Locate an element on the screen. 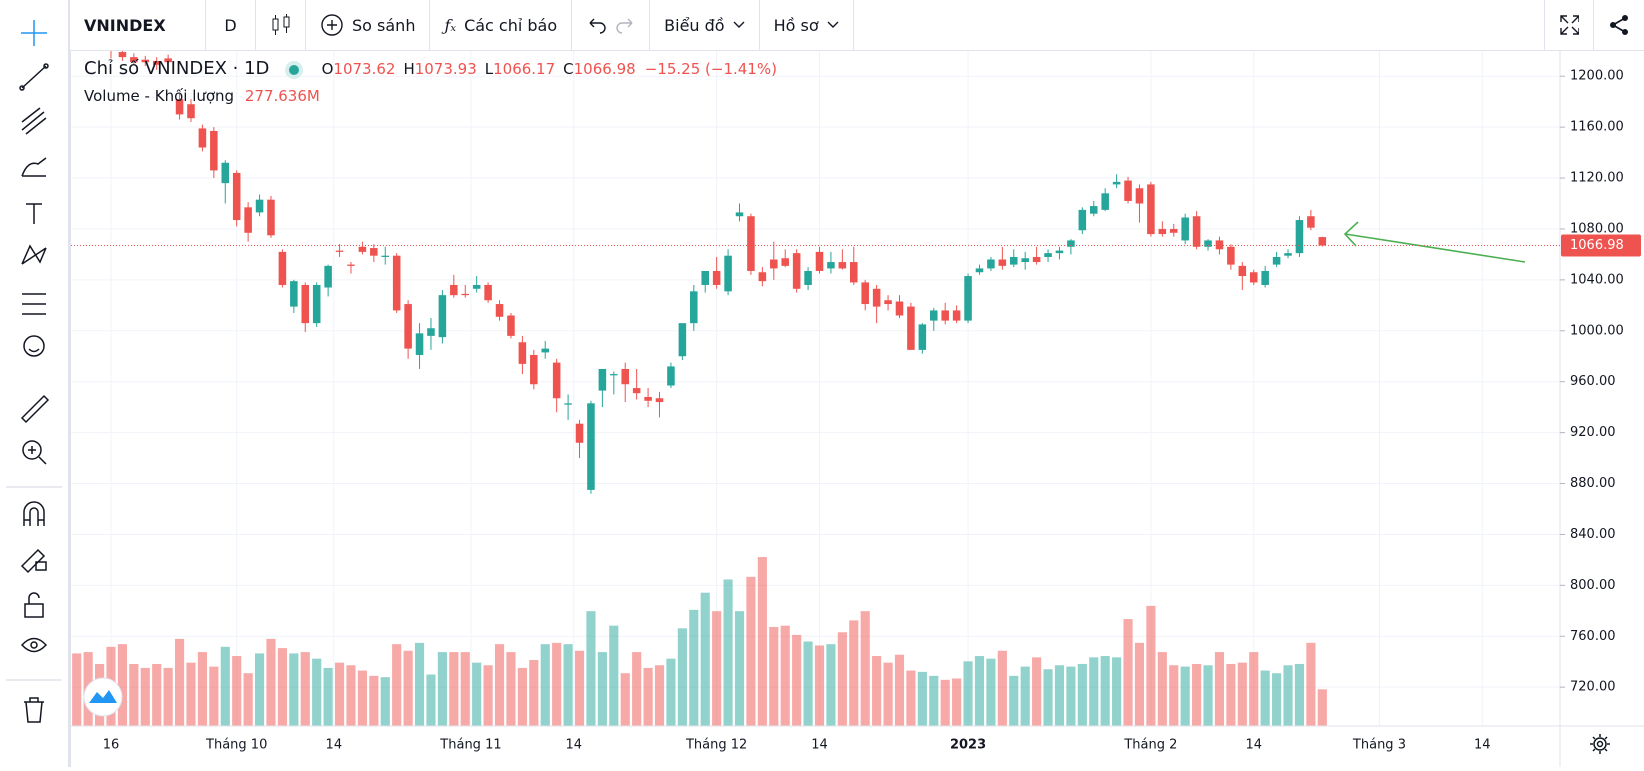 This screenshot has width=1644, height=771. chevron is located at coordinates (739, 24).